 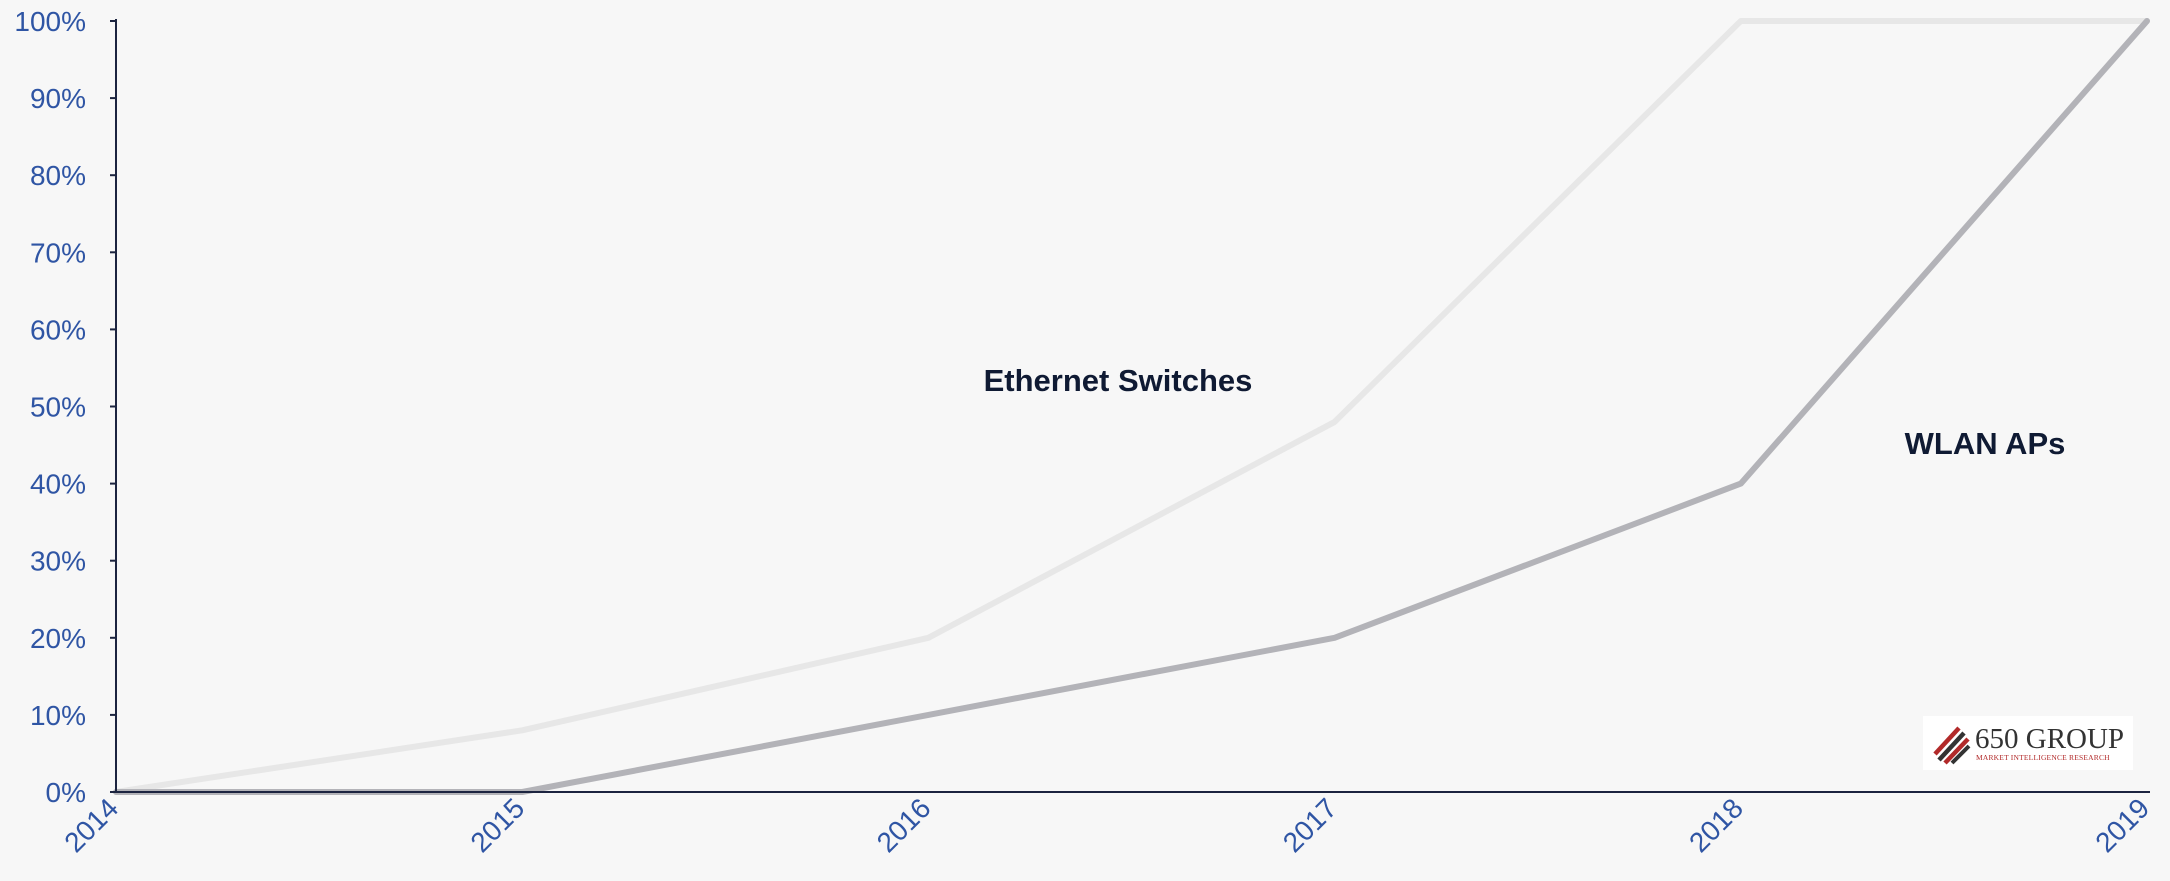 I want to click on logo-emblem-icon, so click(x=1951, y=744).